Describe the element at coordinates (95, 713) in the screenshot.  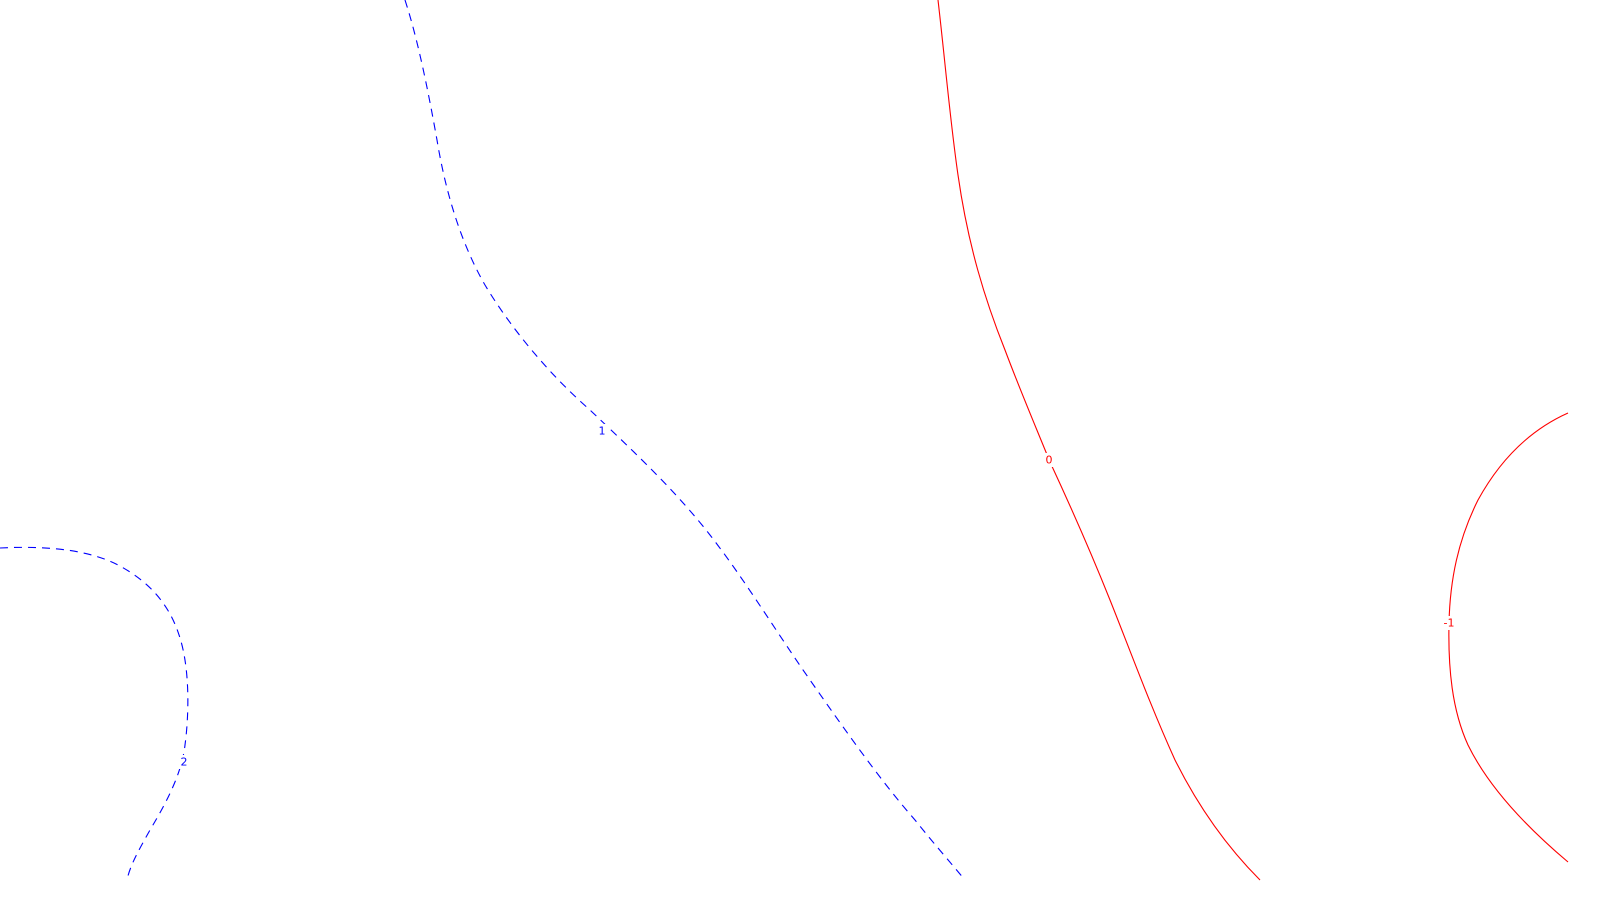
I see `contour-level-2: 2` at that location.